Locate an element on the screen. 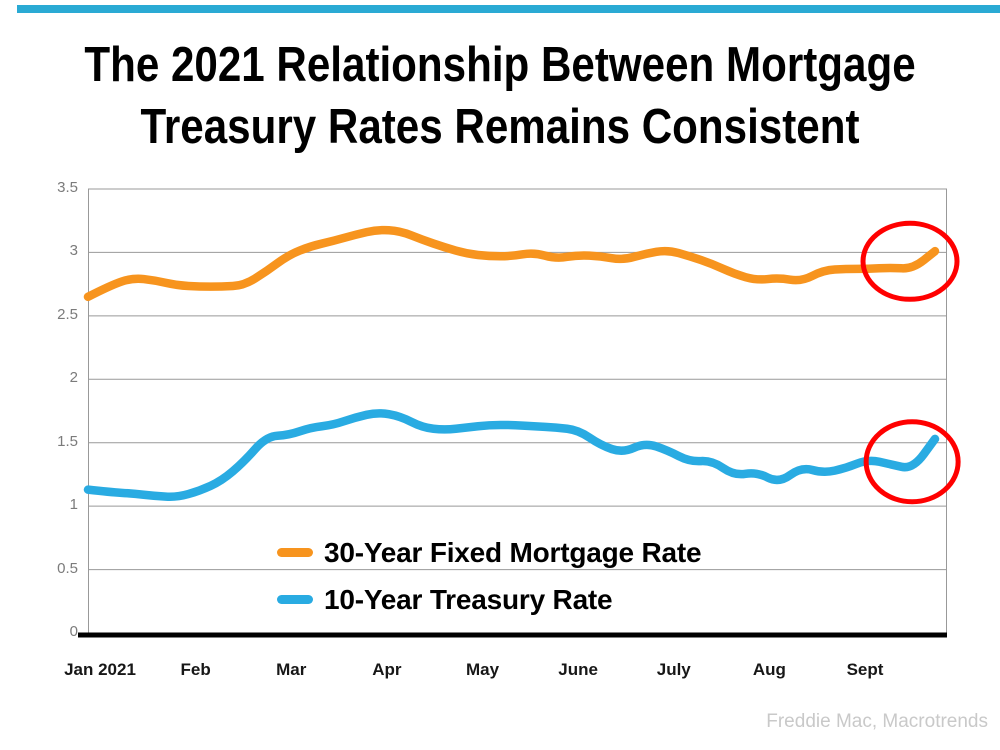 Image resolution: width=1000 pixels, height=750 pixels. x-tick-label: Aug is located at coordinates (769, 669).